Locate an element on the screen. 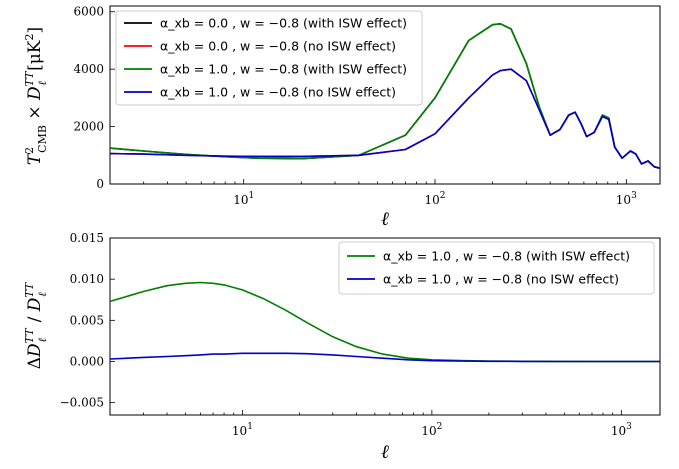  top-legend-box is located at coordinates (269, 58).